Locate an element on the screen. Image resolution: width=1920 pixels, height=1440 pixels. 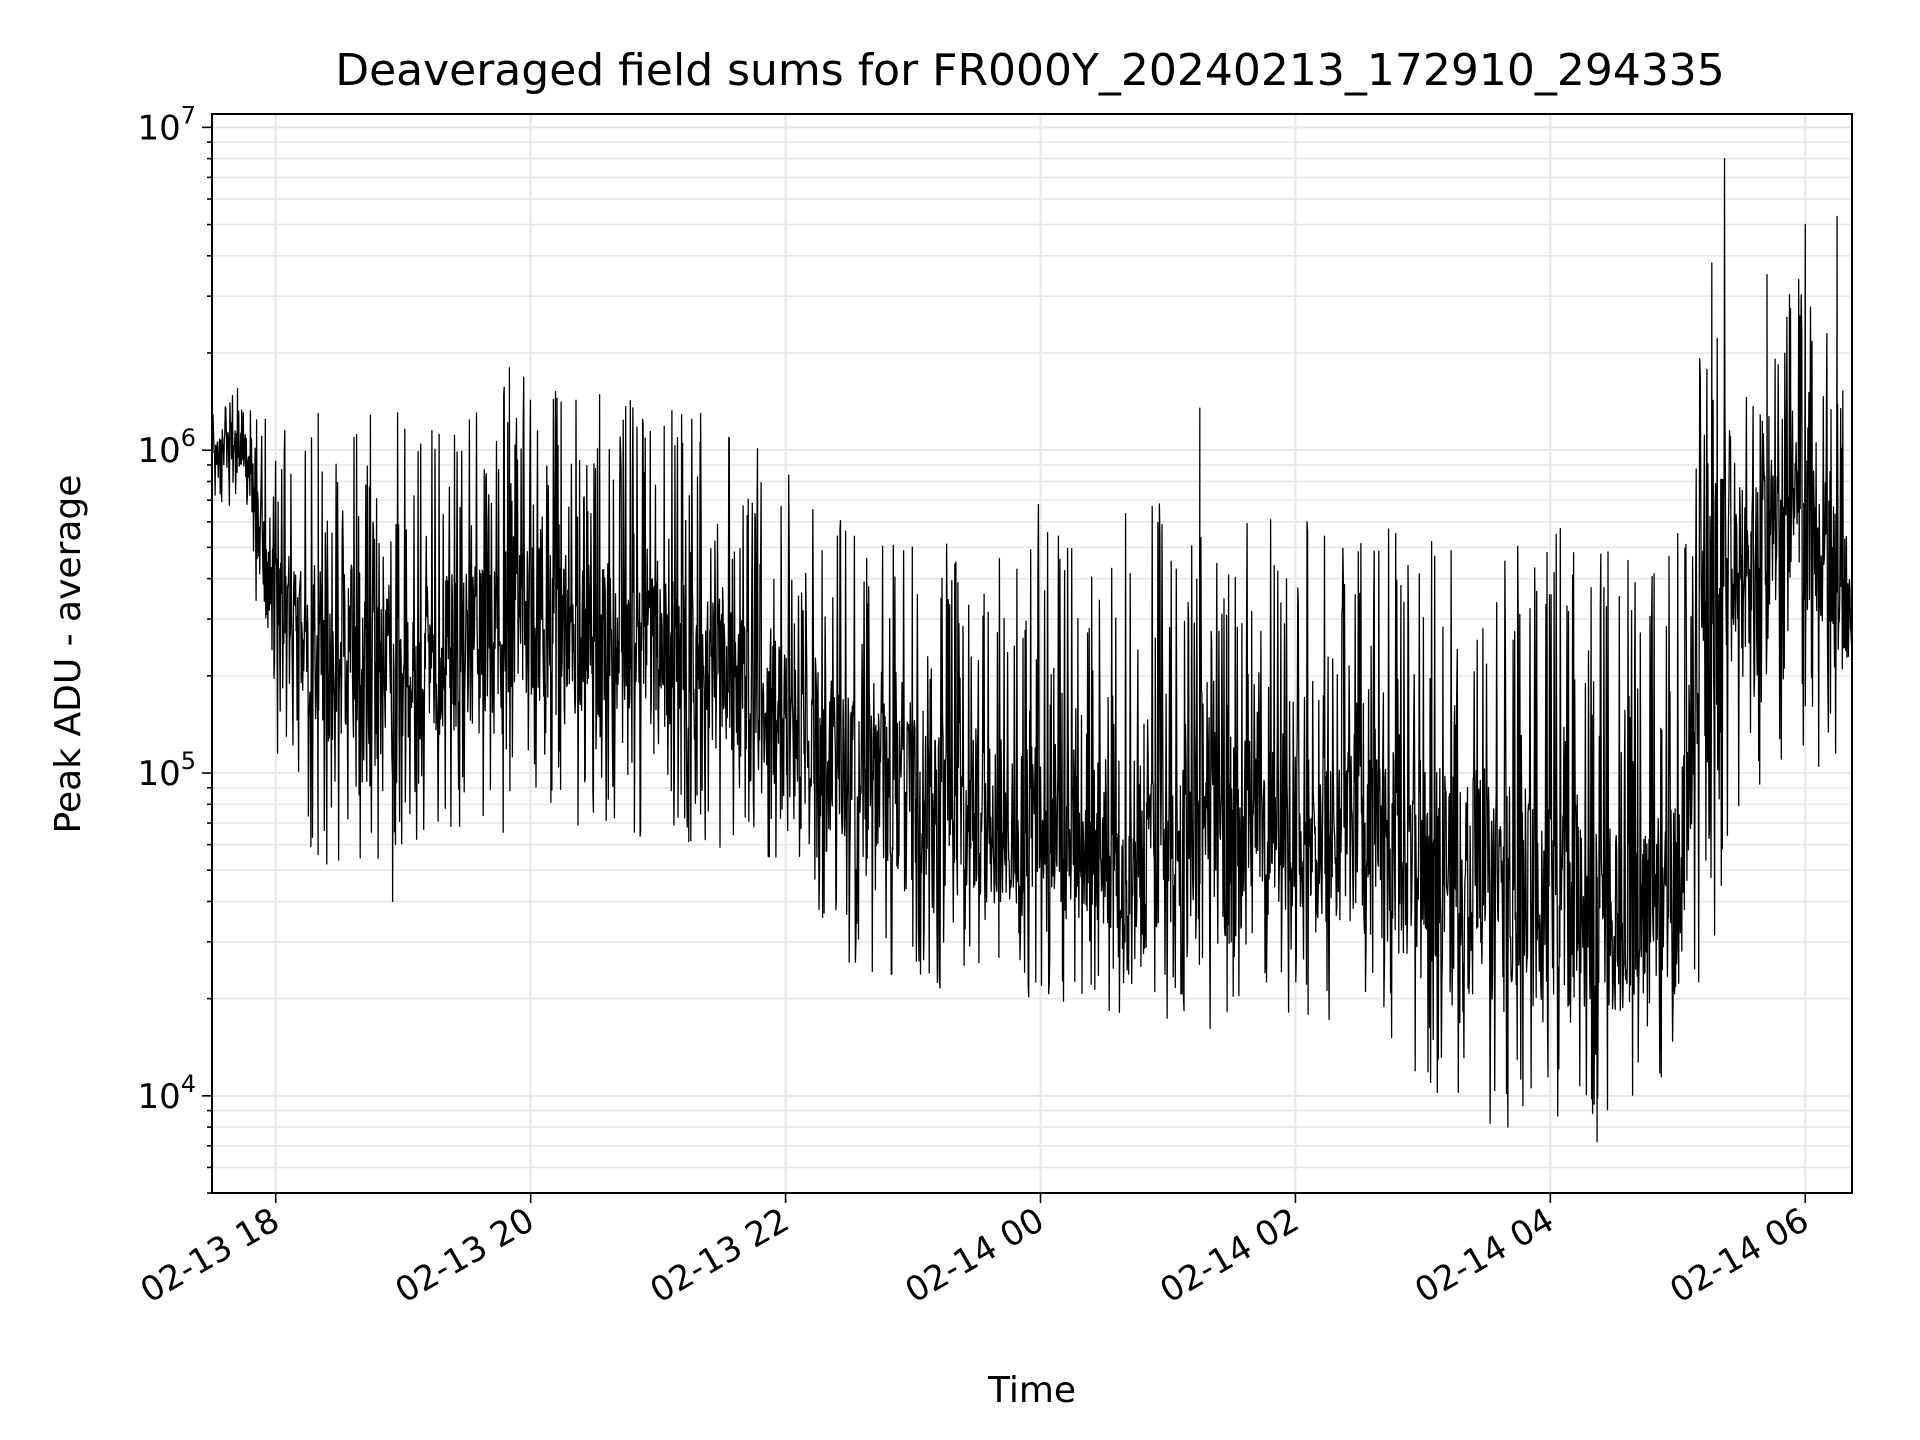
y-tick-label: 10⁷ is located at coordinates (166, 124).